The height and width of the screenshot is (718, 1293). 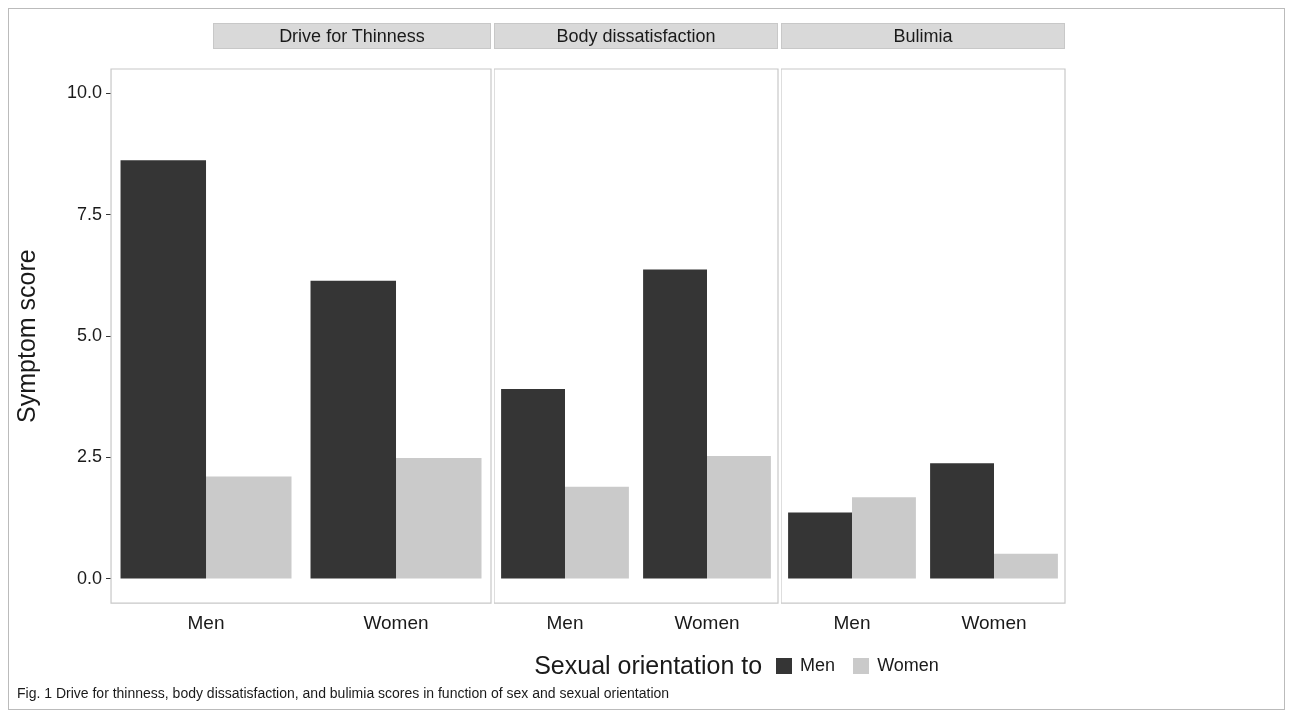 What do you see at coordinates (648, 665) in the screenshot?
I see `legend-title: Sexual orientation to` at bounding box center [648, 665].